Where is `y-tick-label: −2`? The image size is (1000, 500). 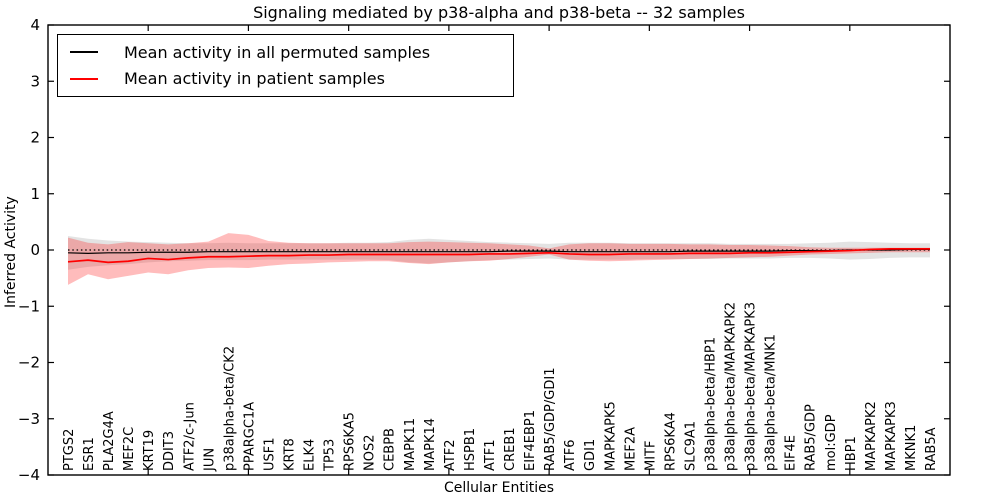
y-tick-label: −2 is located at coordinates (29, 363).